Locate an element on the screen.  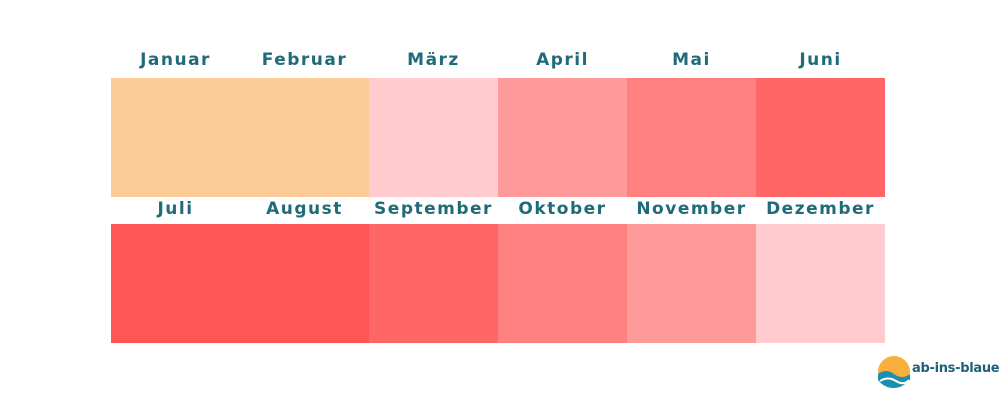
month-label: September is located at coordinates (433, 209).